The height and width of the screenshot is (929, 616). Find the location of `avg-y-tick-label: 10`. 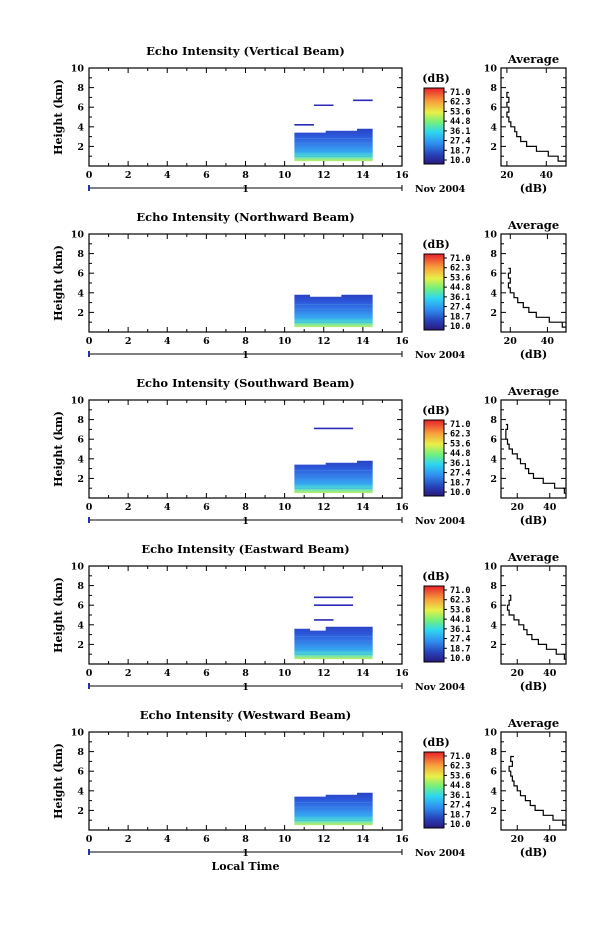

avg-y-tick-label: 10 is located at coordinates (491, 567).